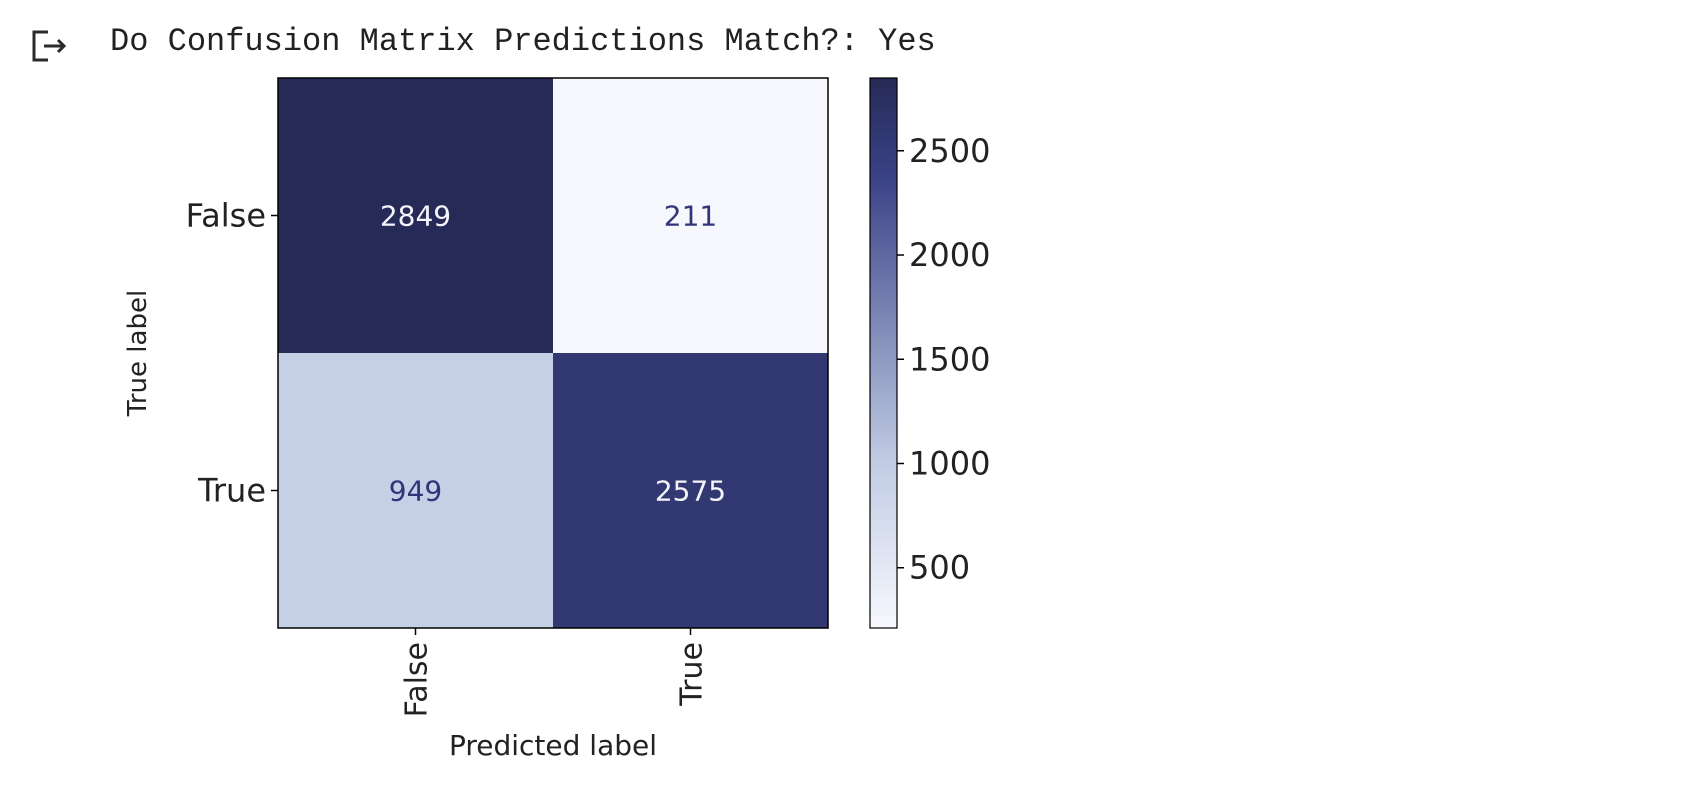  What do you see at coordinates (949, 151) in the screenshot?
I see `colorbar-tick-label: 2500` at bounding box center [949, 151].